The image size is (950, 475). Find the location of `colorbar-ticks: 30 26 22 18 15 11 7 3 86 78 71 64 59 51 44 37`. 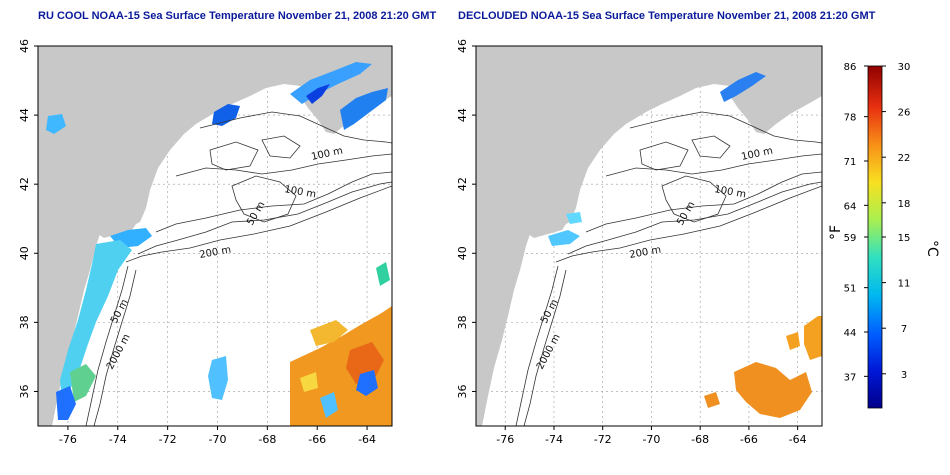

colorbar-ticks: 30 26 22 18 15 11 7 3 86 78 71 64 59 51 44 37 is located at coordinates (877, 222).